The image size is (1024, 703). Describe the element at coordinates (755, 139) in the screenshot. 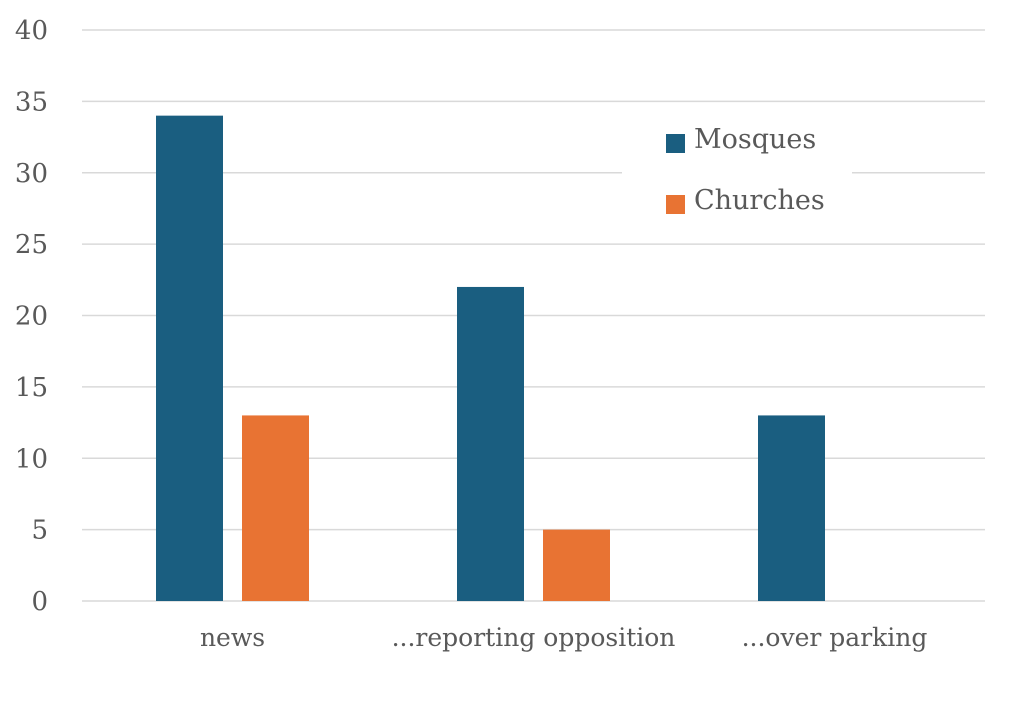

I see `legend-label-mosques: Mosques` at that location.